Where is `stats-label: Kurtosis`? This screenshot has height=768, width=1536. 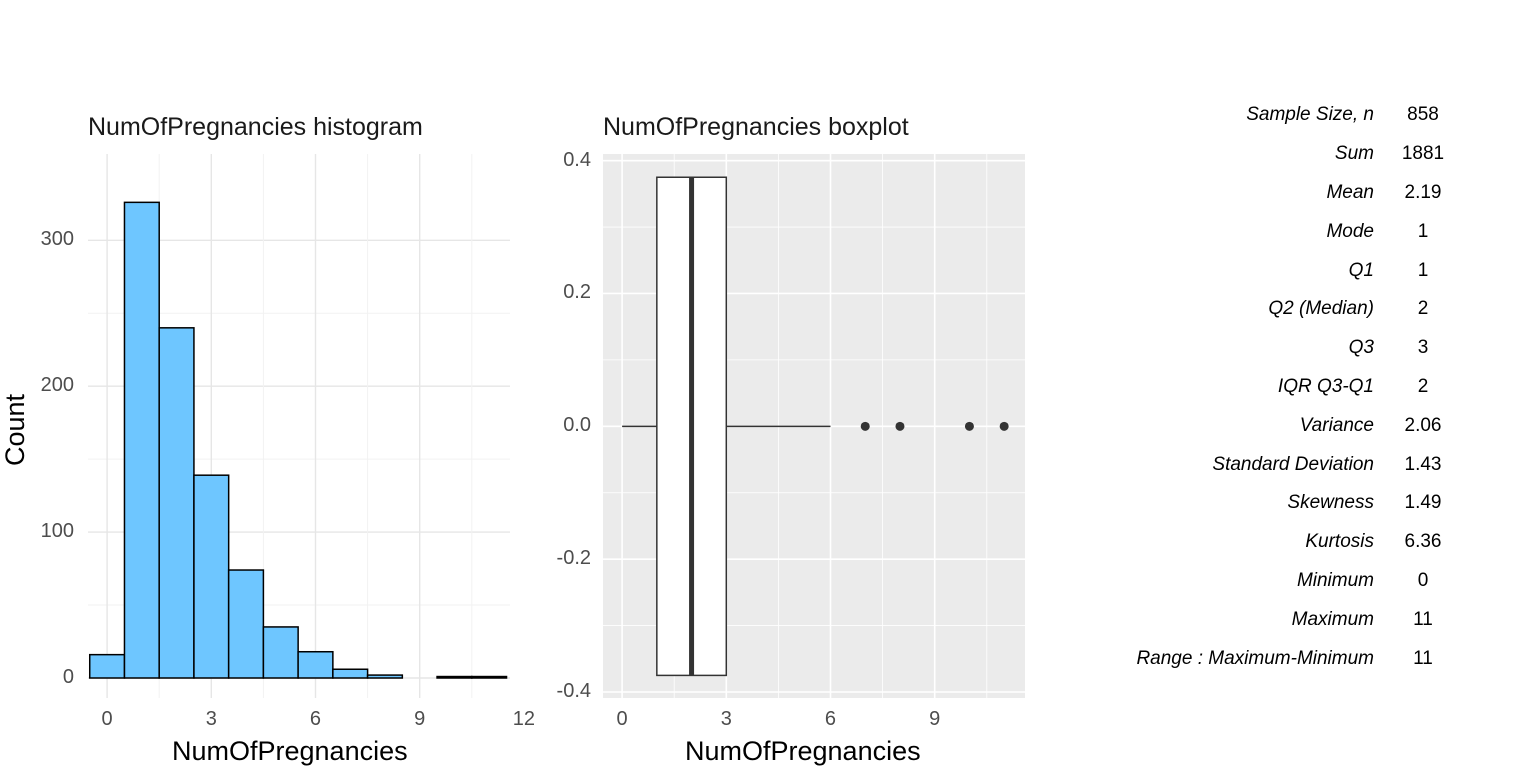
stats-label: Kurtosis is located at coordinates (1339, 542).